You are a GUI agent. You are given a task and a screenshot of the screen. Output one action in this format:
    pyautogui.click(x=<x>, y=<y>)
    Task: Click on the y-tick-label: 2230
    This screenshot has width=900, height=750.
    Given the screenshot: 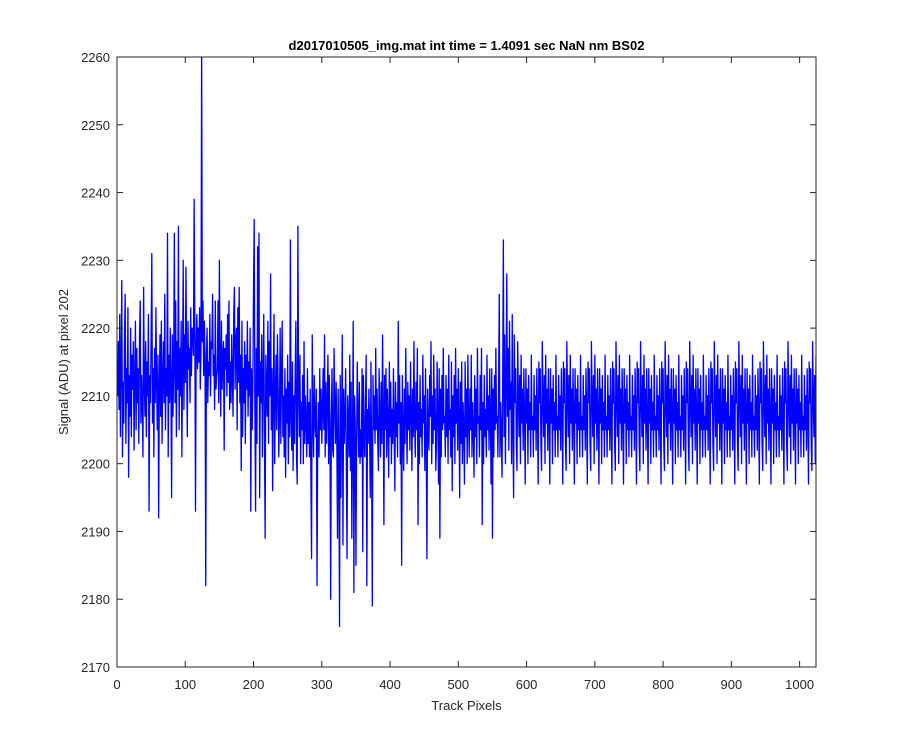 What is the action you would take?
    pyautogui.click(x=95, y=260)
    